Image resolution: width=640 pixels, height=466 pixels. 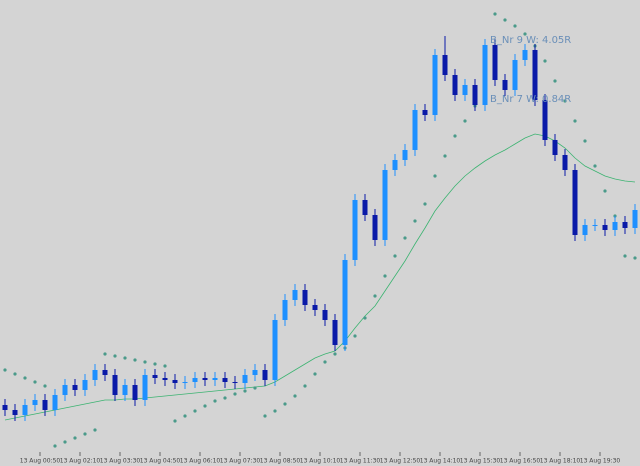 What do you see at coordinates (530, 40) in the screenshot?
I see `trade-annotation: B_Nr 9 W: 4.05R` at bounding box center [530, 40].